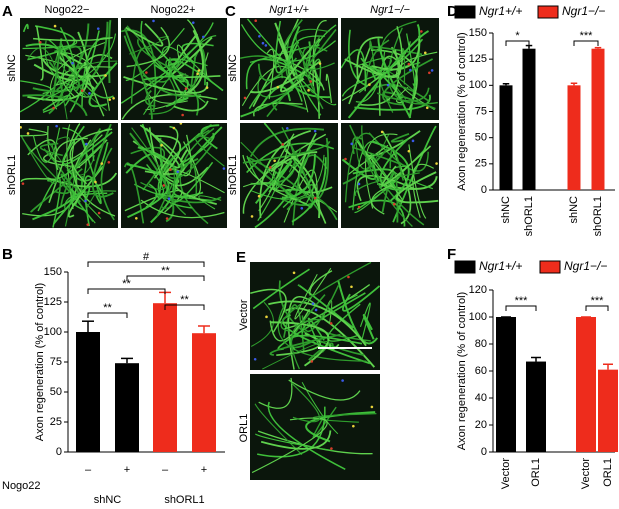 Image resolution: width=619 pixels, height=509 pixels. I want to click on y-axis-label: Axon regeneration (% of control), so click(40, 362).